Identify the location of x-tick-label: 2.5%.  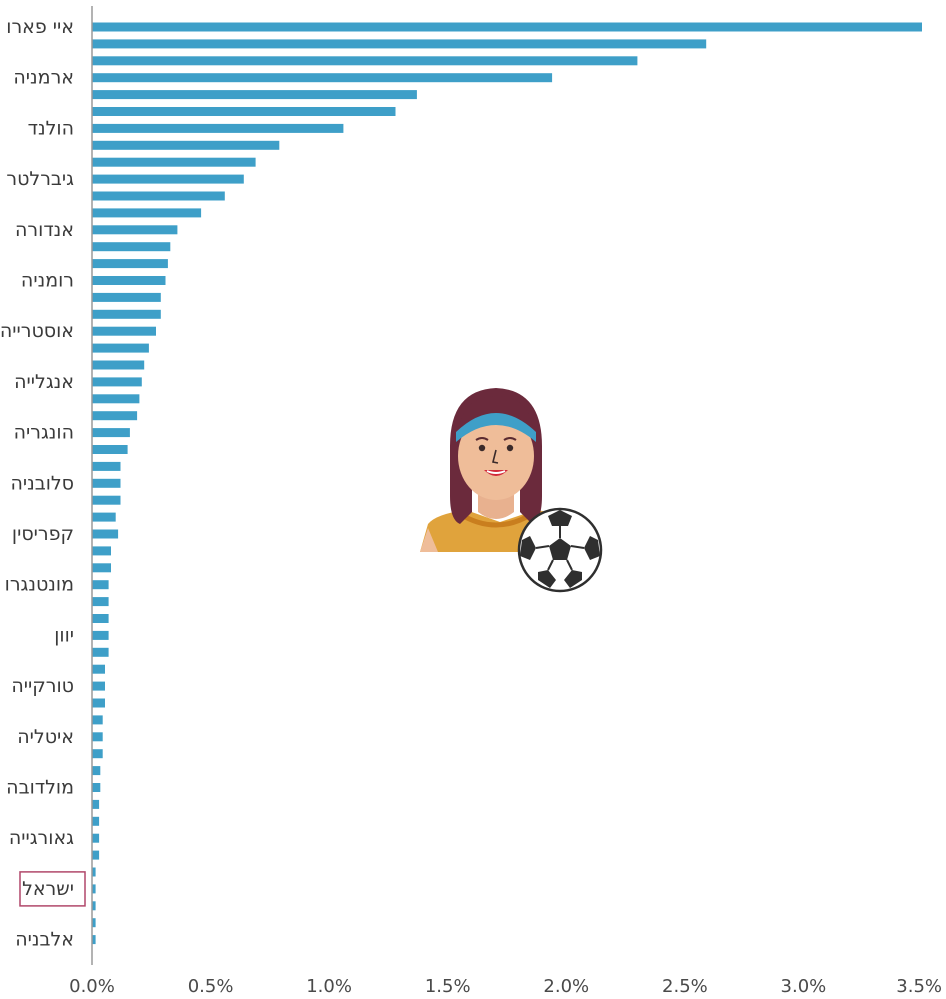
(685, 986).